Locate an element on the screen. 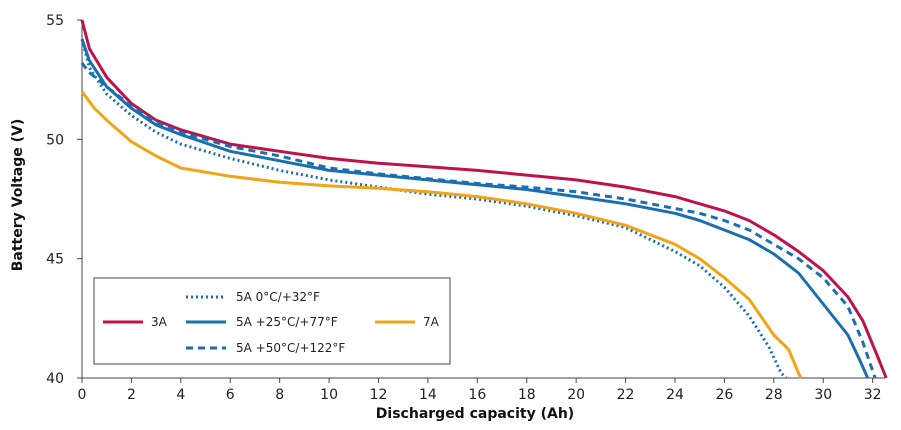 The image size is (901, 430). x-tick-label: 6 is located at coordinates (230, 395).